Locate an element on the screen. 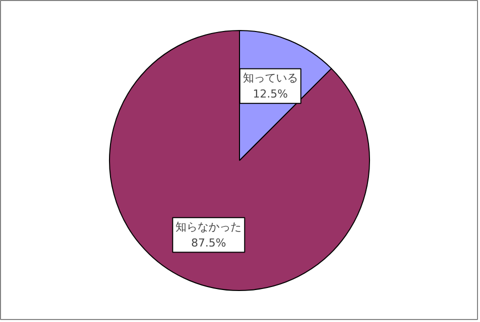 Image resolution: width=480 pixels, height=322 pixels. slice-label: 知らなかった is located at coordinates (209, 227).